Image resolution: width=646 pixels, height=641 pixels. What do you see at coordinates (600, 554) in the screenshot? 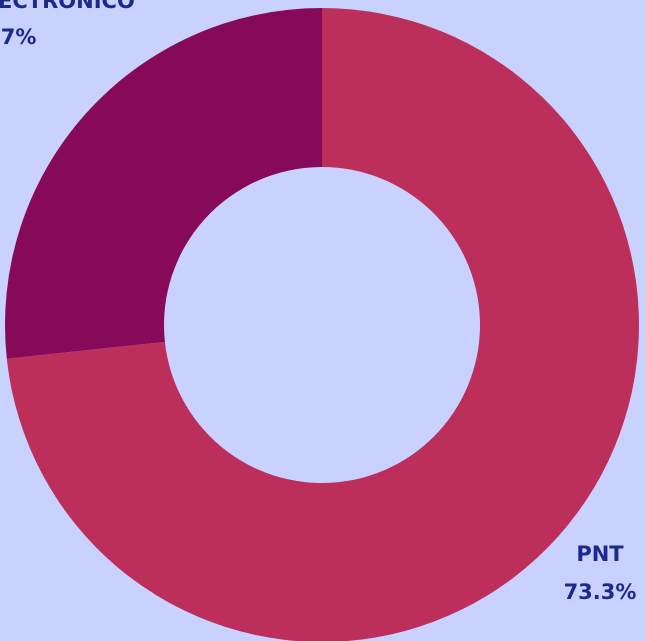
I see `segment-label: PNT` at bounding box center [600, 554].